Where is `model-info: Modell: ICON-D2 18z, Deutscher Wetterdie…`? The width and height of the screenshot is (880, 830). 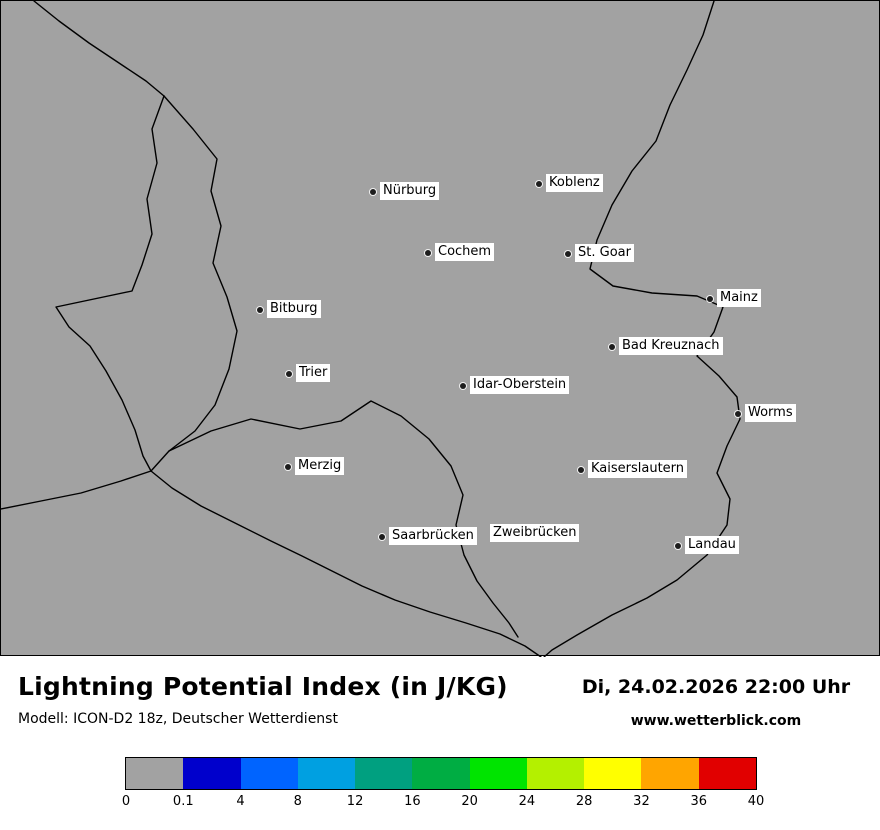 model-info: Modell: ICON-D2 18z, Deutscher Wetterdie… is located at coordinates (178, 719).